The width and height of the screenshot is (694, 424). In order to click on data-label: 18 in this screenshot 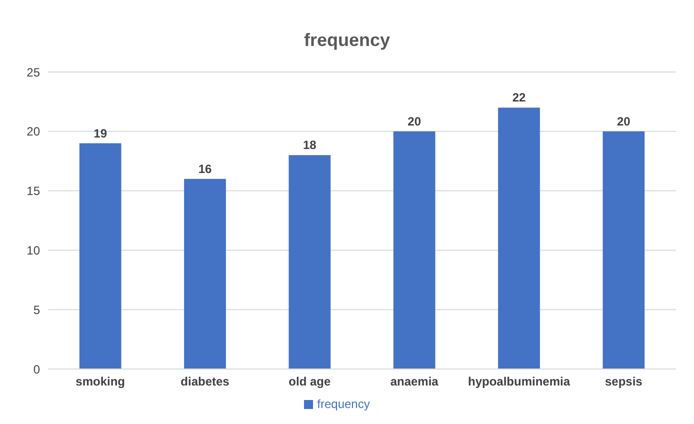, I will do `click(309, 145)`.